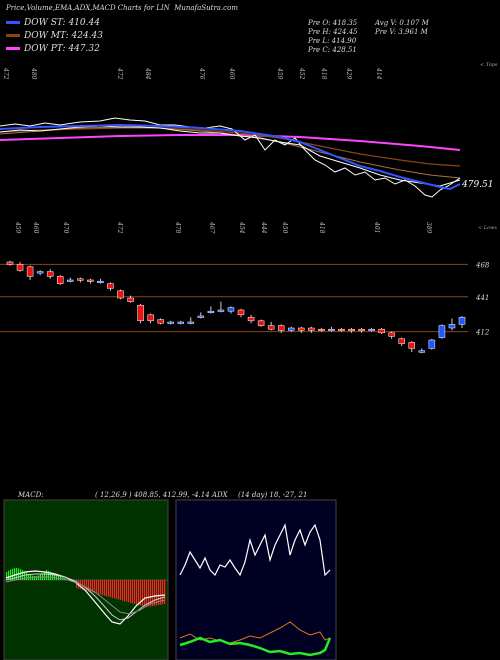 Image resolution: width=500 pixels, height=660 pixels. I want to click on low-tick-label: 444, so click(263, 227).